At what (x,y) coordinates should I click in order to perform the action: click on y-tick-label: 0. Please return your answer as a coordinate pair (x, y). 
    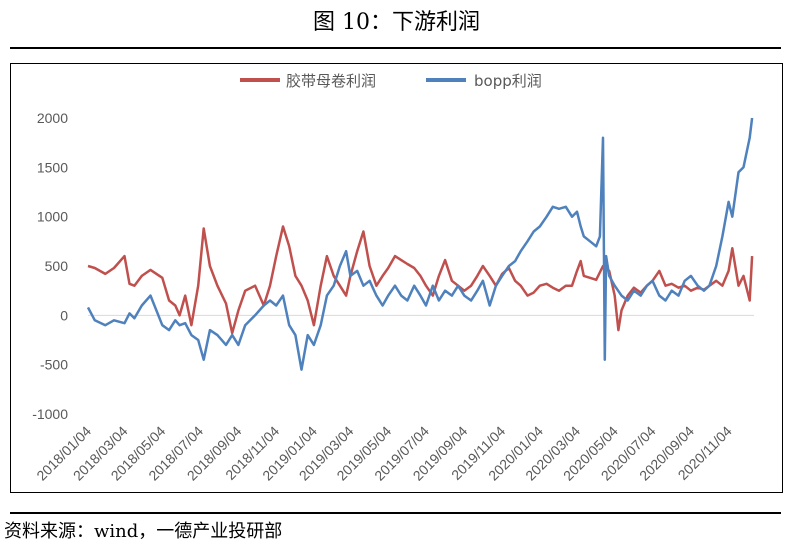
    Looking at the image, I should click on (64, 315).